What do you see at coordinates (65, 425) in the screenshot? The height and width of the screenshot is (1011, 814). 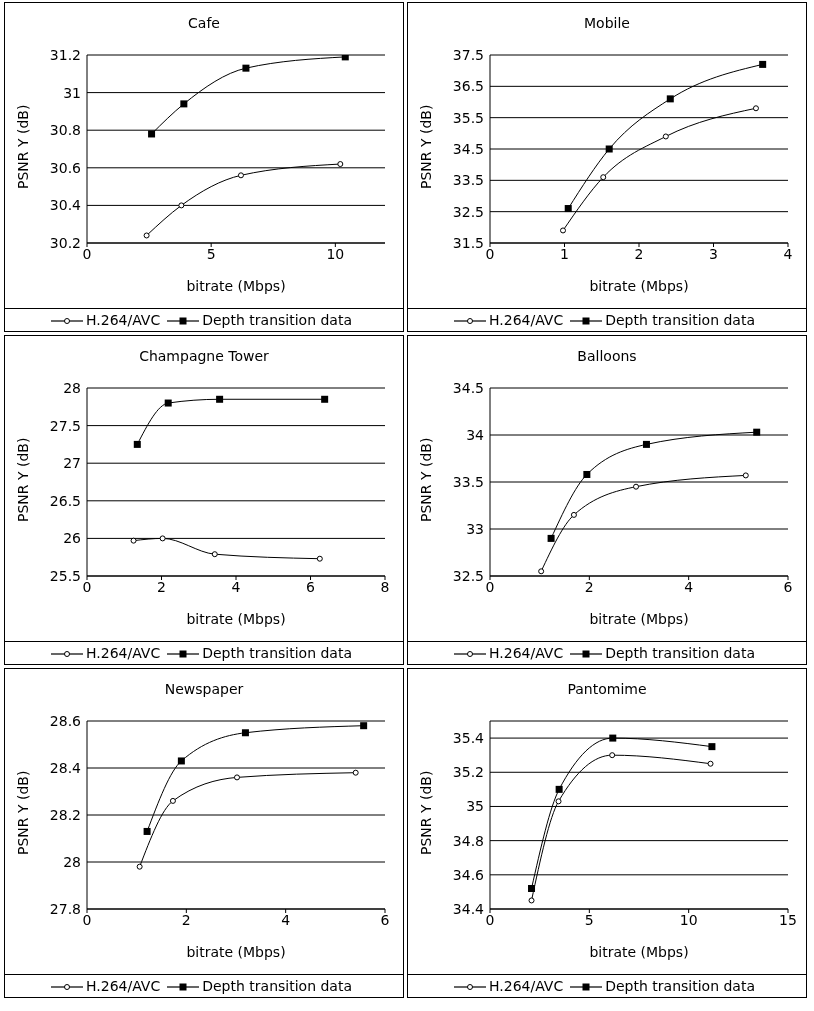 I see `y-tick-label: 27.5` at bounding box center [65, 425].